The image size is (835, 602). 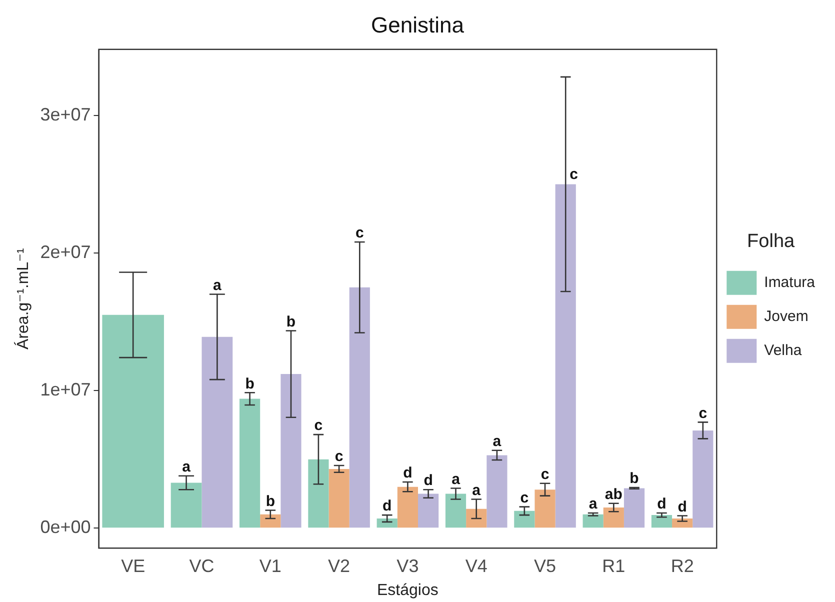 What do you see at coordinates (65, 390) in the screenshot?
I see `y-tick-label: 1e+07` at bounding box center [65, 390].